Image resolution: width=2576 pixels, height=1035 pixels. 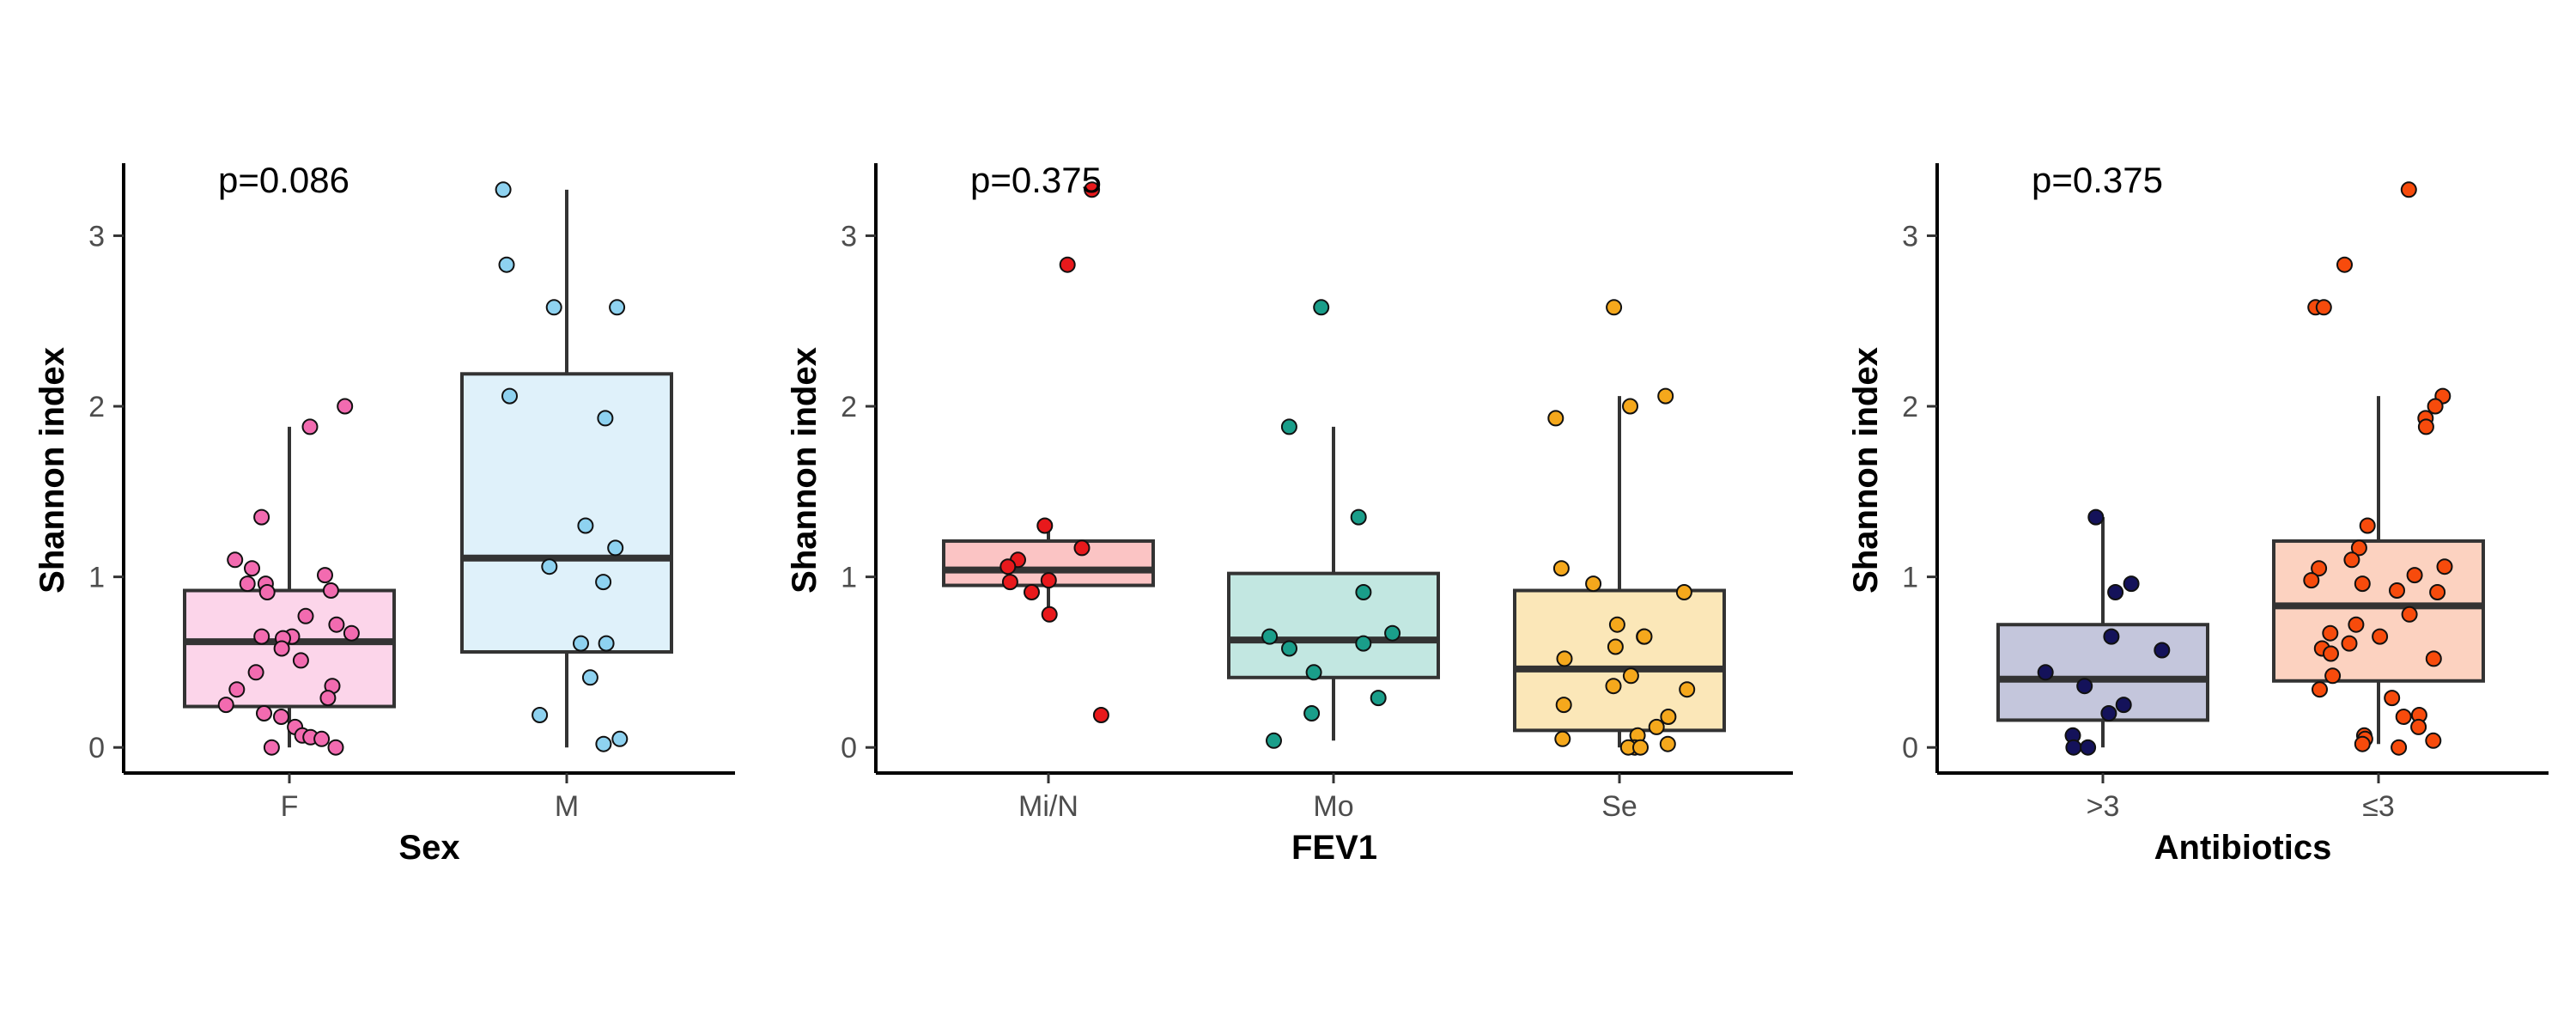 I want to click on x-tick-label: M, so click(x=567, y=806).